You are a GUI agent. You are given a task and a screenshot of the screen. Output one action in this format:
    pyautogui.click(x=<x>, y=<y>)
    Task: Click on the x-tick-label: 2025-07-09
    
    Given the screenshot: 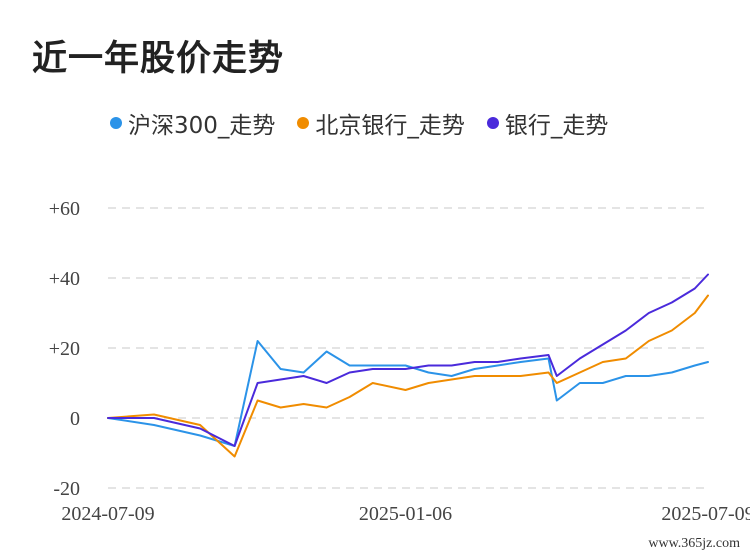 What is the action you would take?
    pyautogui.click(x=705, y=514)
    